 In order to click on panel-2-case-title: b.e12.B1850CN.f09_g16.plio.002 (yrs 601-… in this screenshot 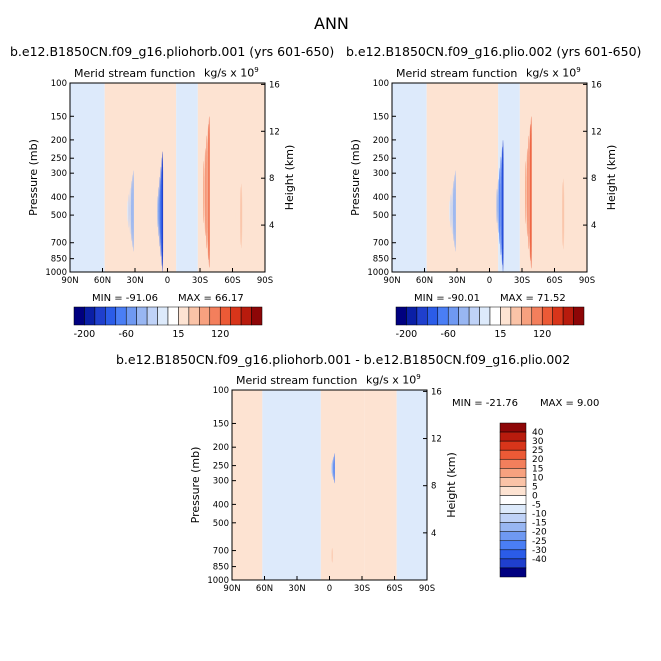, I will do `click(494, 51)`.